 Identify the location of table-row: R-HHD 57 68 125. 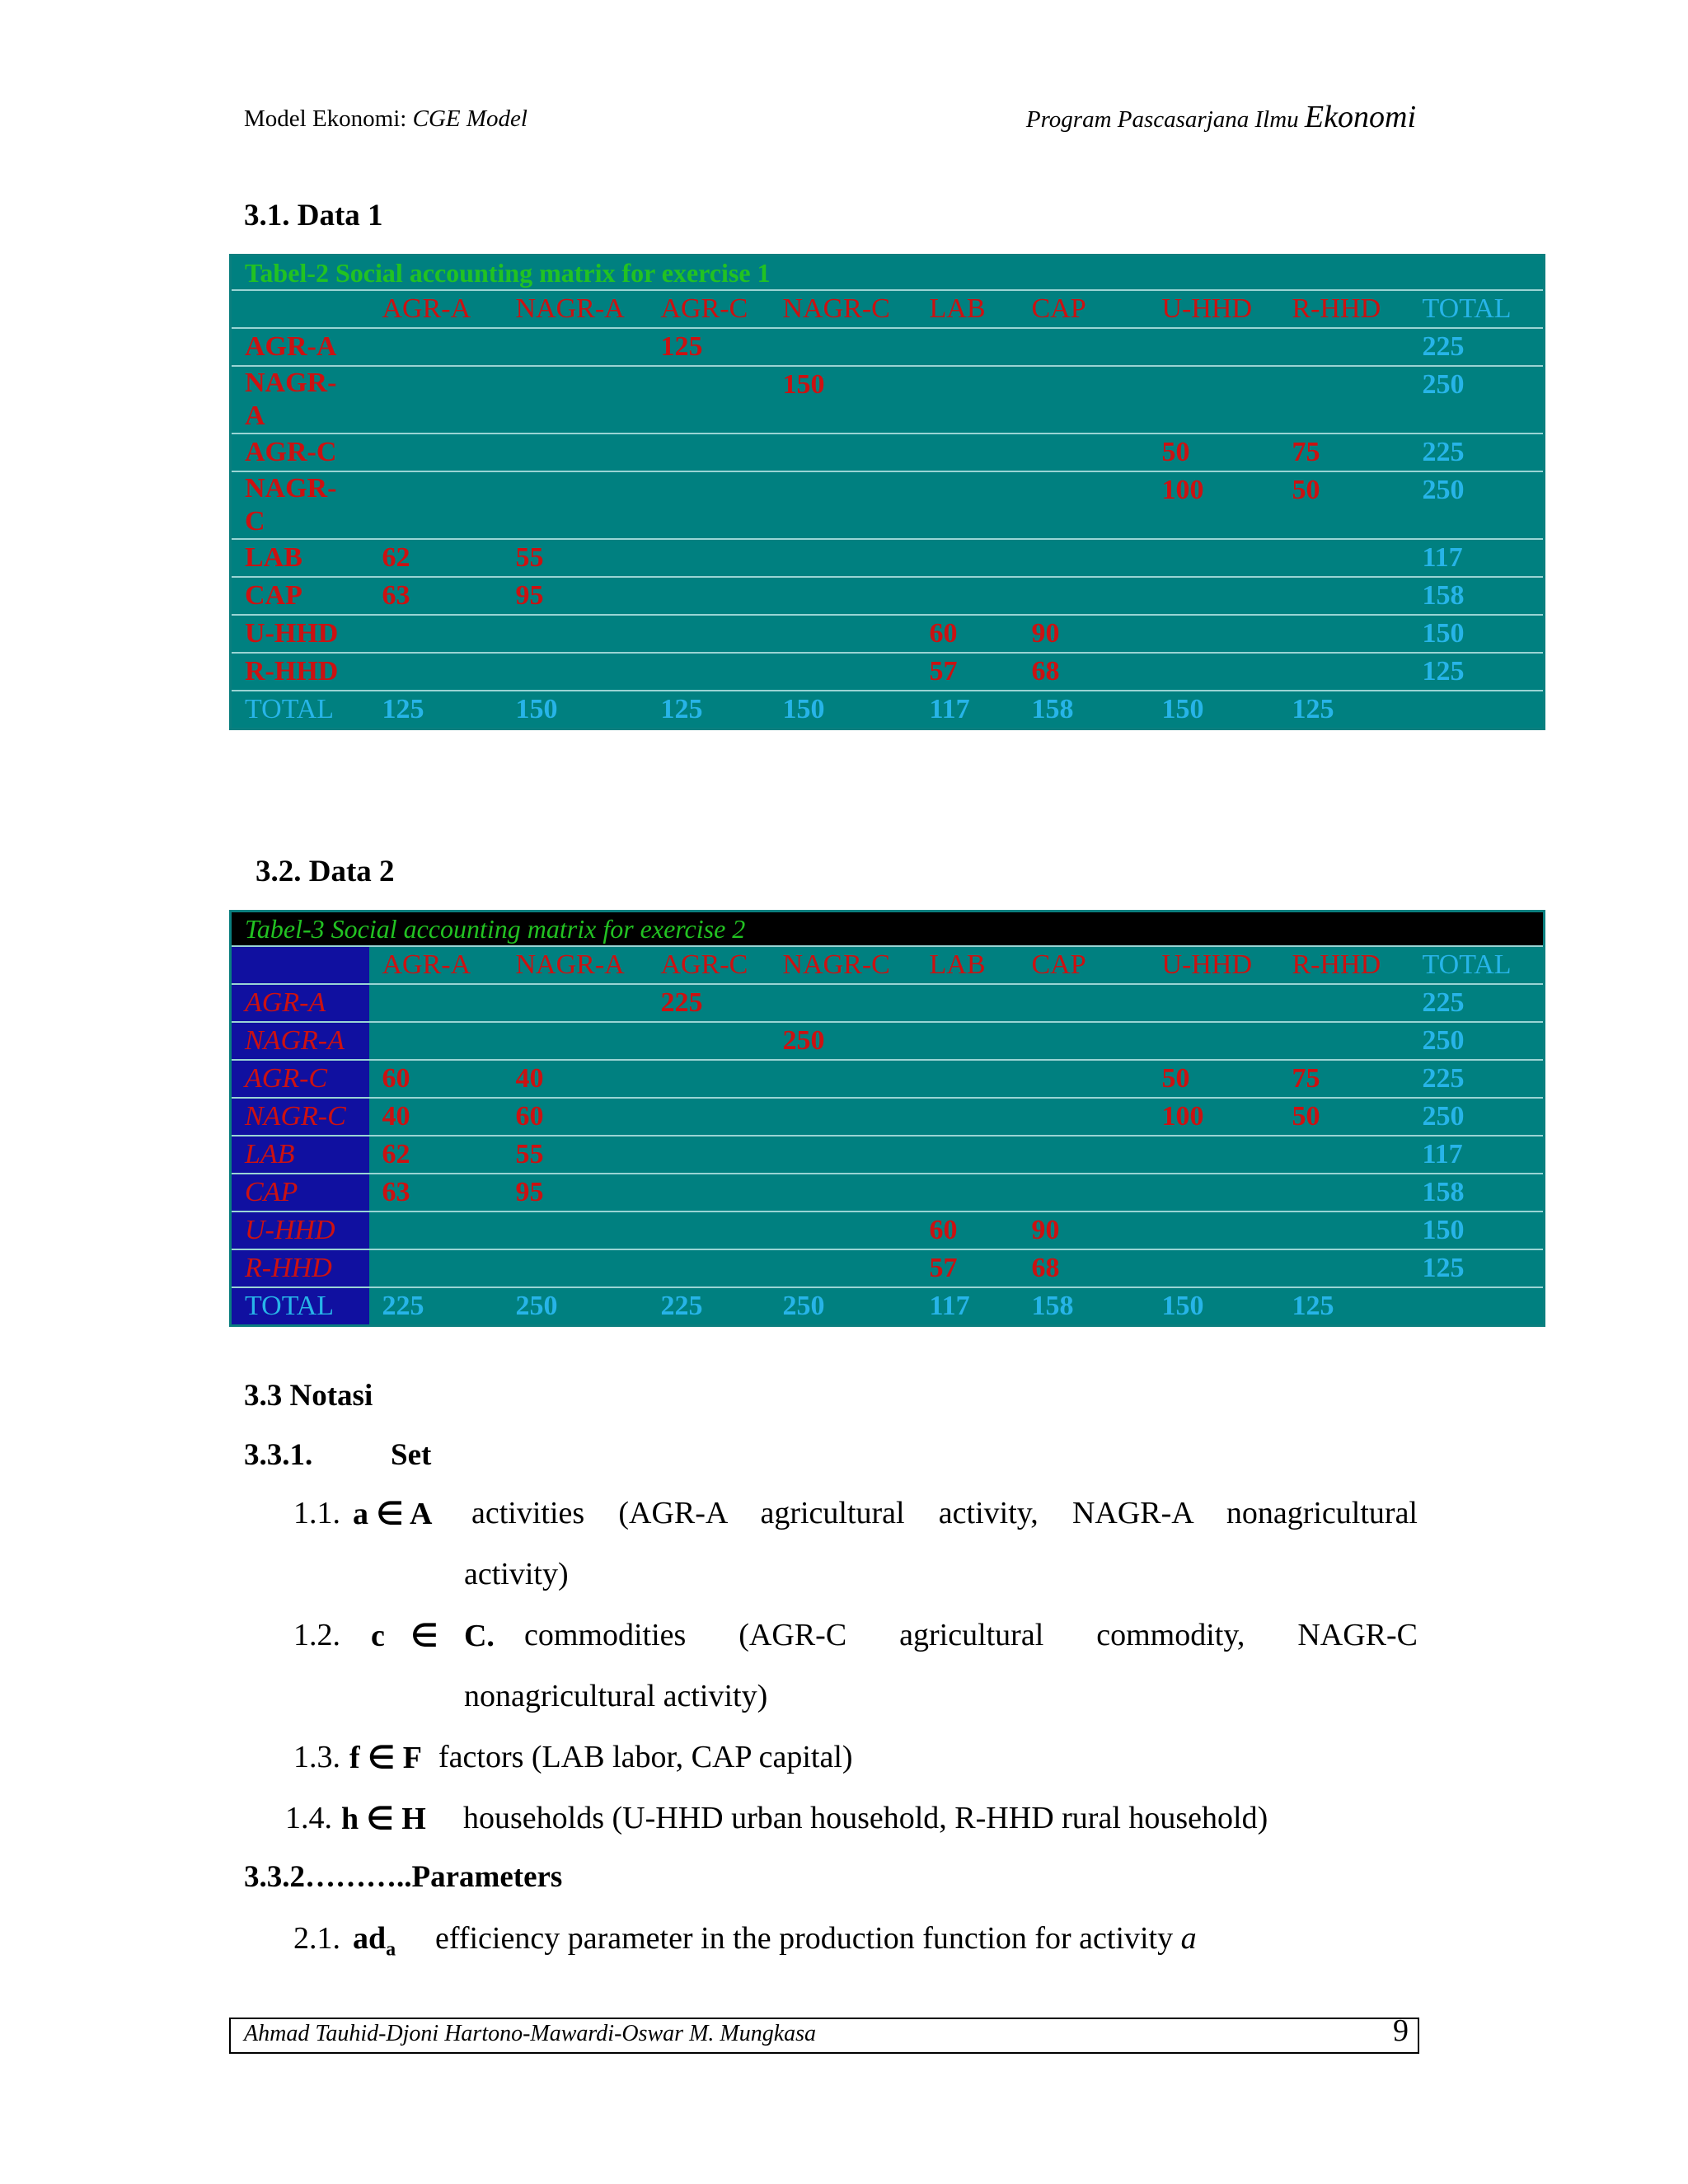
(888, 672).